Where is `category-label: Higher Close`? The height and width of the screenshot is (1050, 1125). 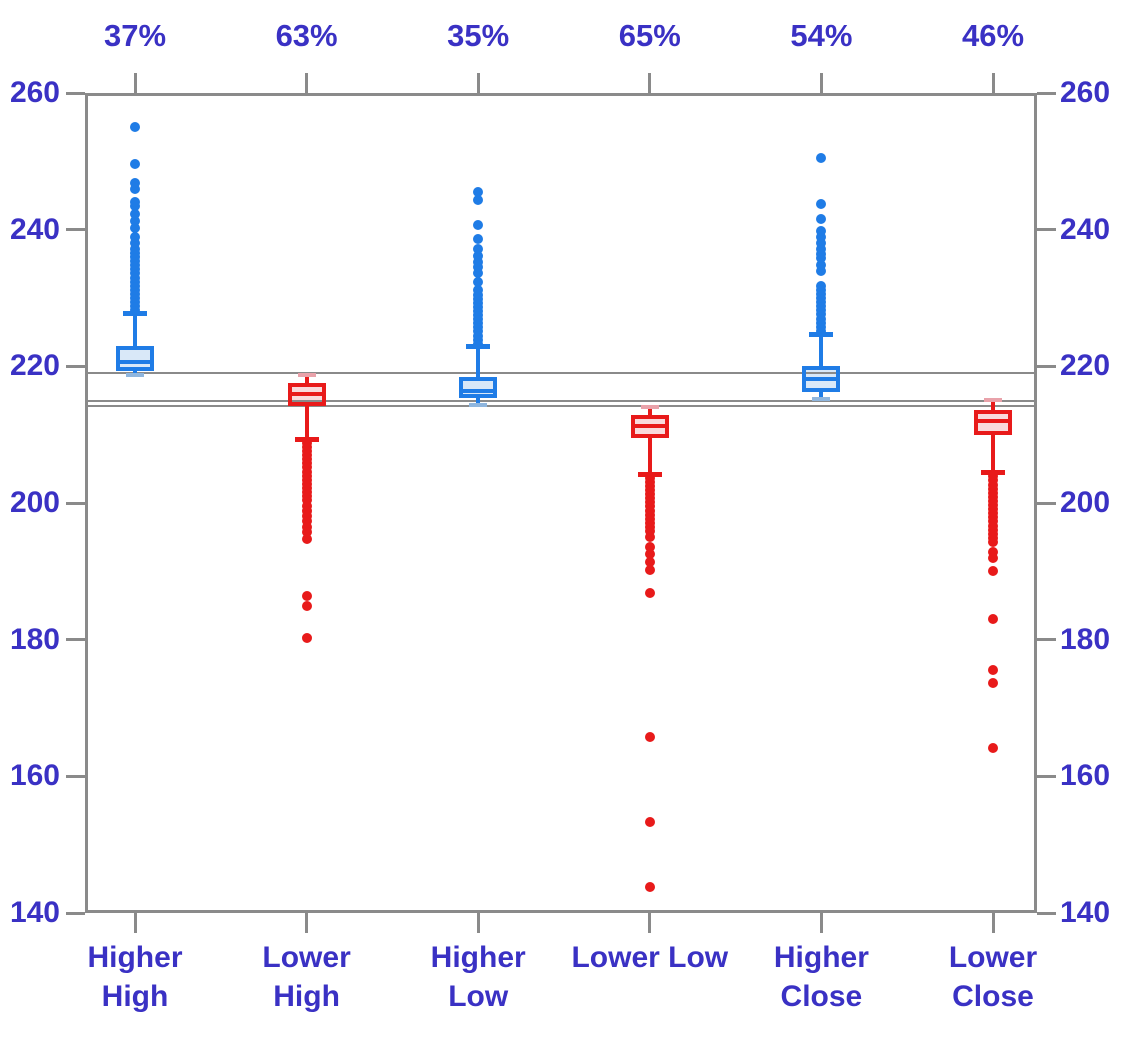
category-label: Higher Close is located at coordinates (821, 977).